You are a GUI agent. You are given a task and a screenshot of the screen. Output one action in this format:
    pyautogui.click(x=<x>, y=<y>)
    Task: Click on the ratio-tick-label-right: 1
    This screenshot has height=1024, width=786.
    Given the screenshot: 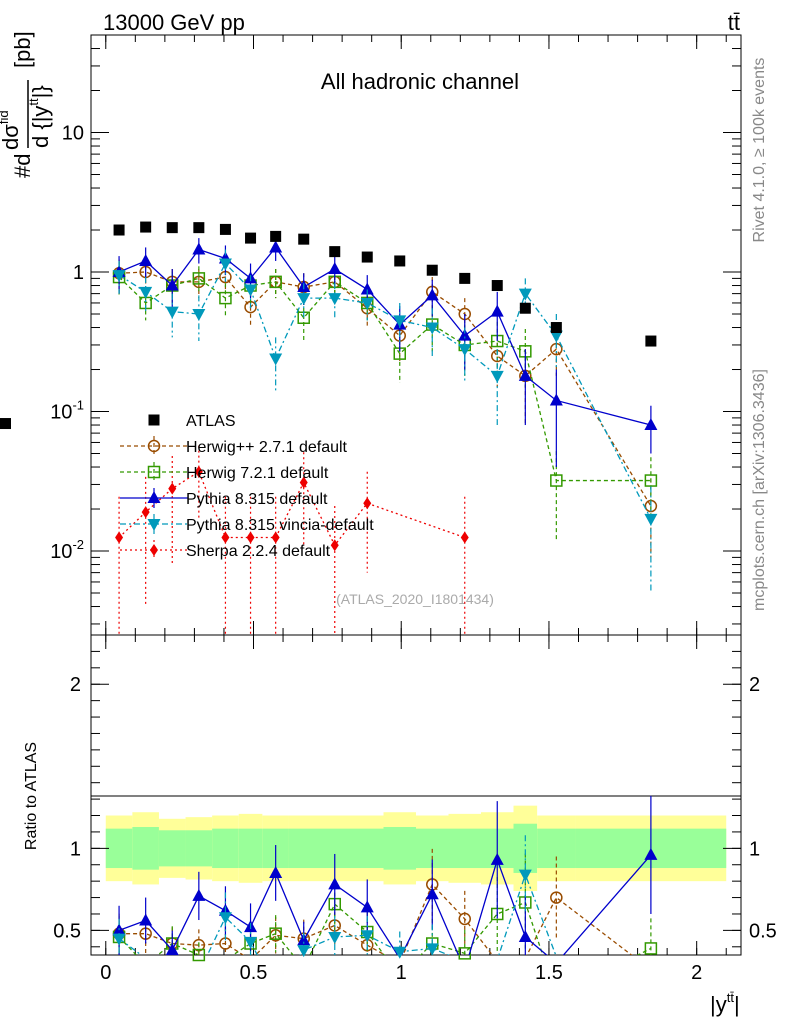 What is the action you would take?
    pyautogui.click(x=754, y=849)
    